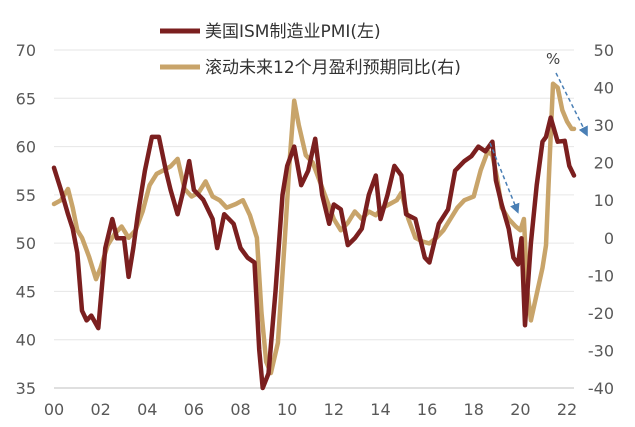 This screenshot has width=635, height=427. I want to click on left-tick-label: 35, so click(26, 388).